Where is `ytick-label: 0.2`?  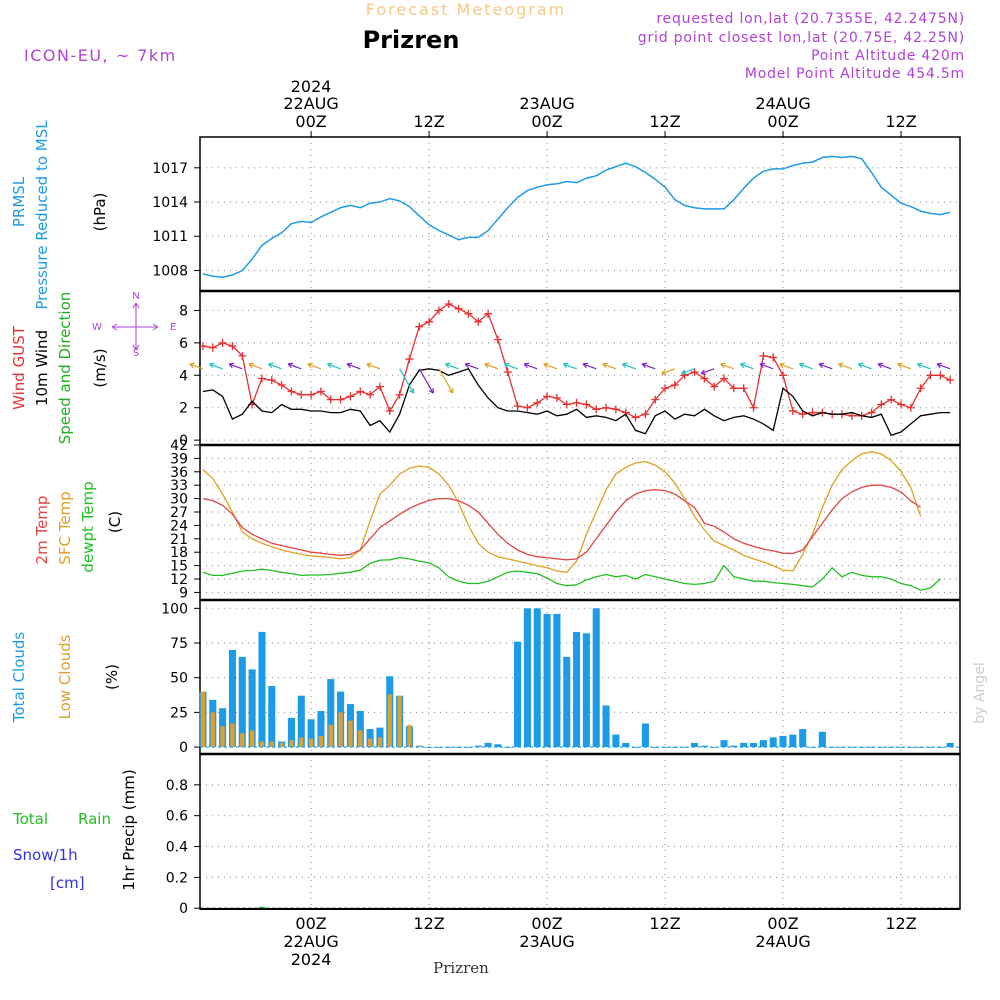
ytick-label: 0.2 is located at coordinates (177, 878).